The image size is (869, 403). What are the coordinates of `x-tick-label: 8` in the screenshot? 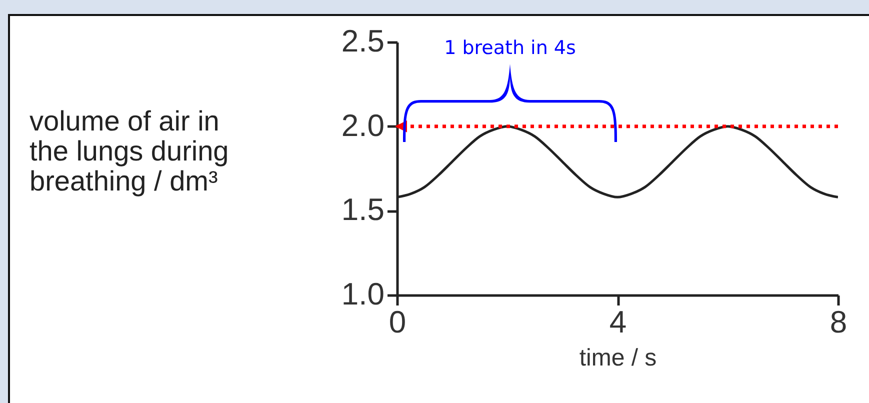 It's located at (839, 322).